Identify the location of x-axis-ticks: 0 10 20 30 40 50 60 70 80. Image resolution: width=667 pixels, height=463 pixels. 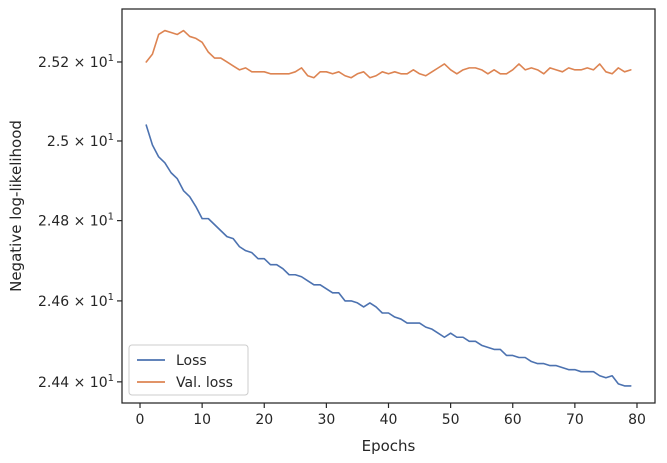
(391, 415).